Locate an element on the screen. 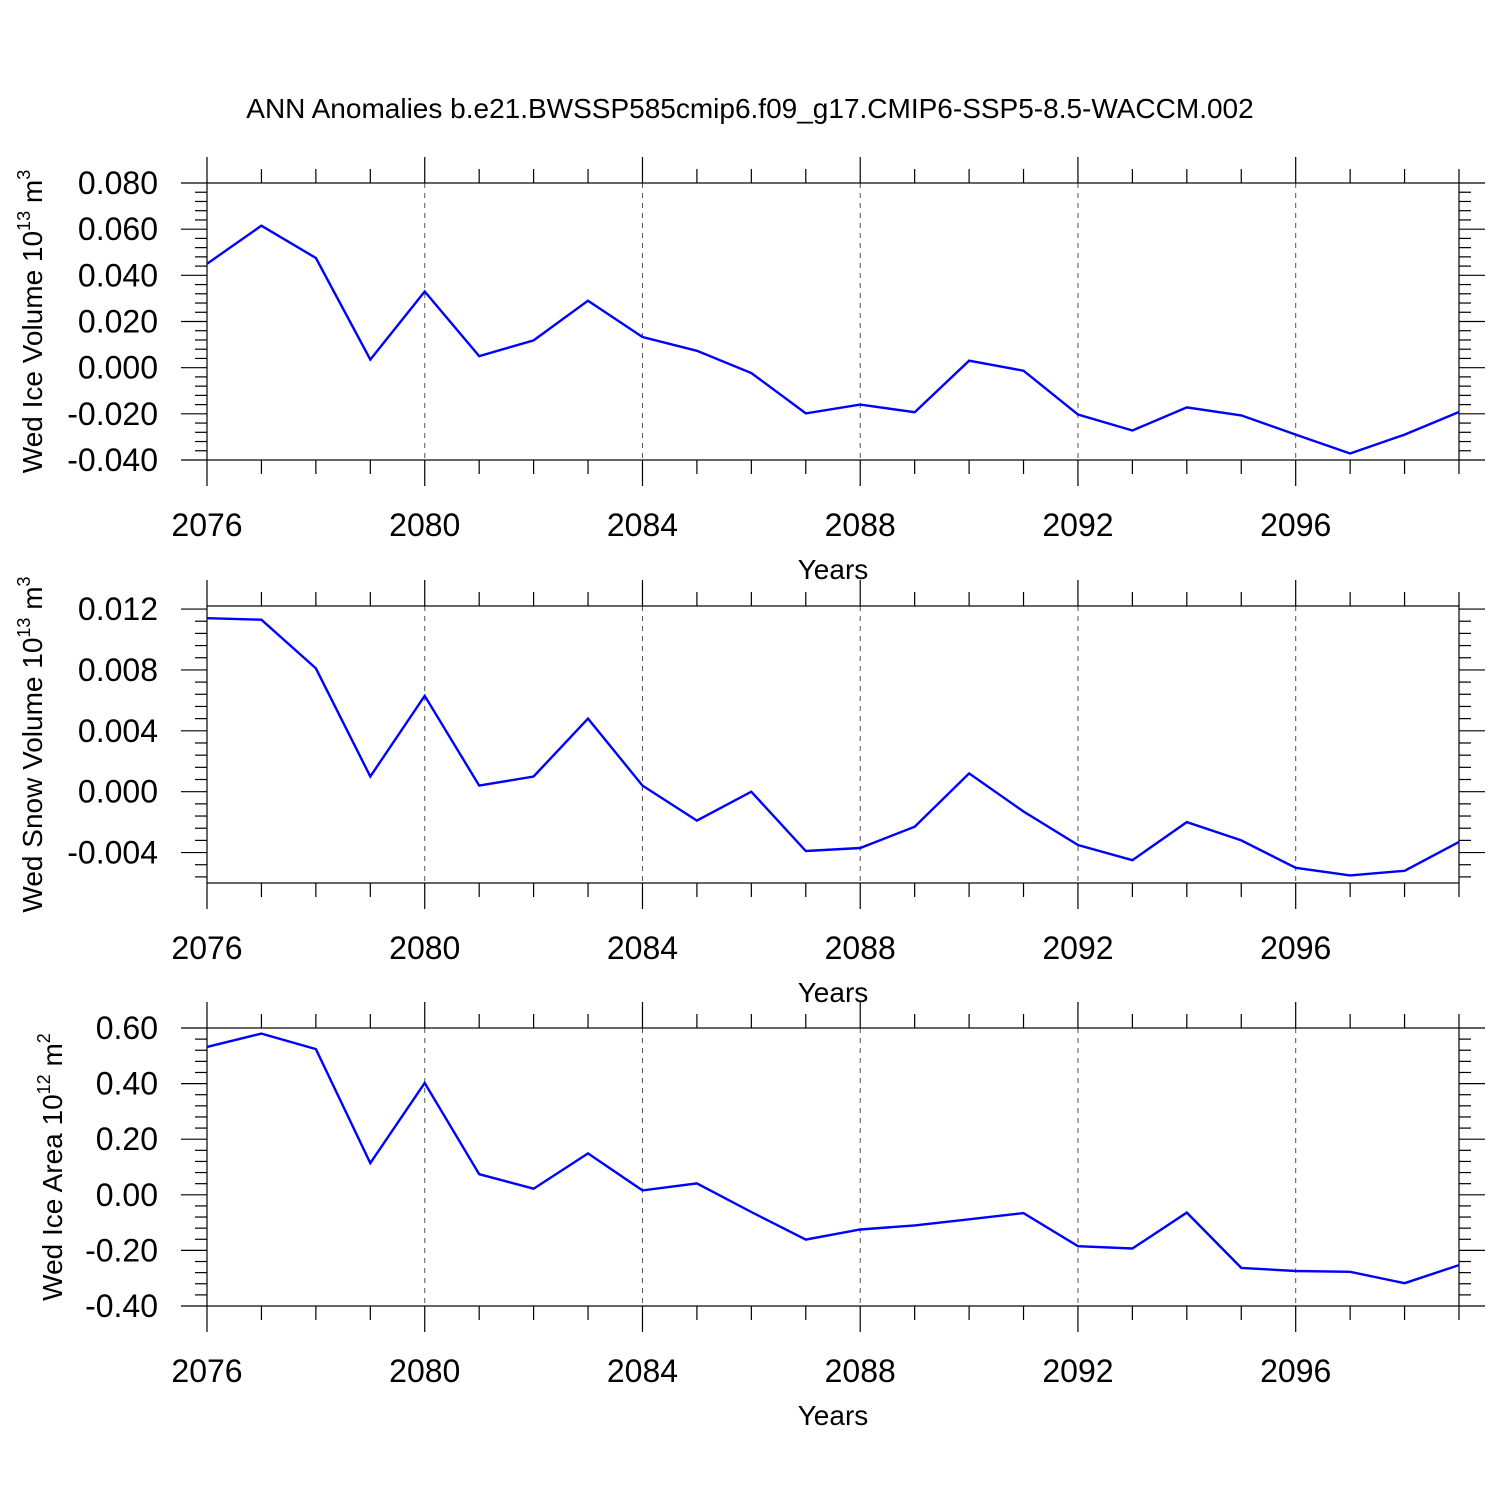 This screenshot has width=1500, height=1500. y-tick-label: 0.40 is located at coordinates (127, 1084).